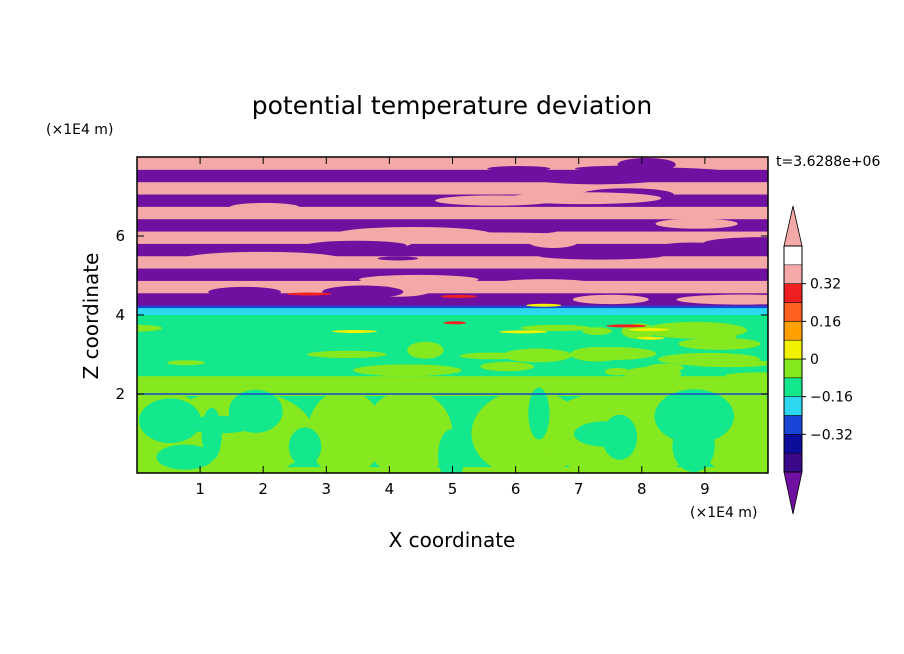  I want to click on x-tick-label: 9, so click(705, 489).